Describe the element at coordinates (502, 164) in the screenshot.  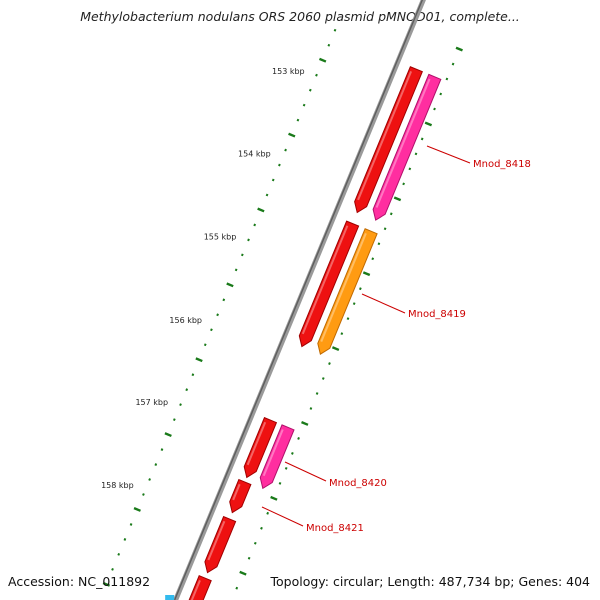
I see `gene-label-mnod8418: Mnod_8418` at that location.